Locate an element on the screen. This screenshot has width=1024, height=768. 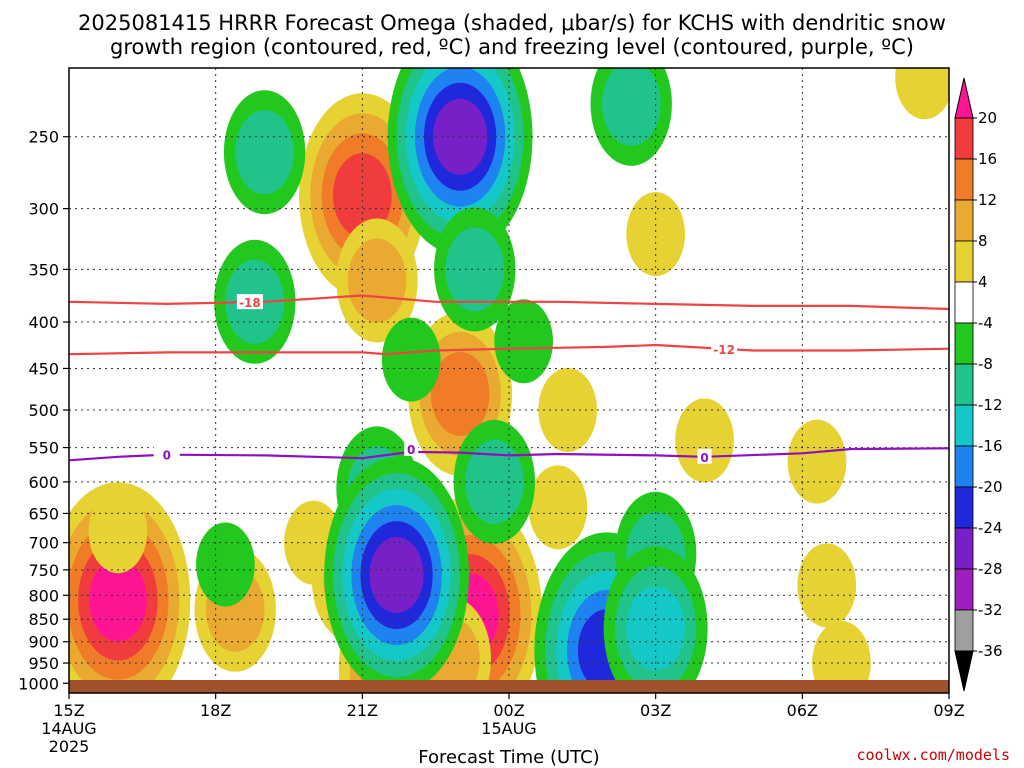
x-tick-date-label: 14AUG is located at coordinates (68, 728).